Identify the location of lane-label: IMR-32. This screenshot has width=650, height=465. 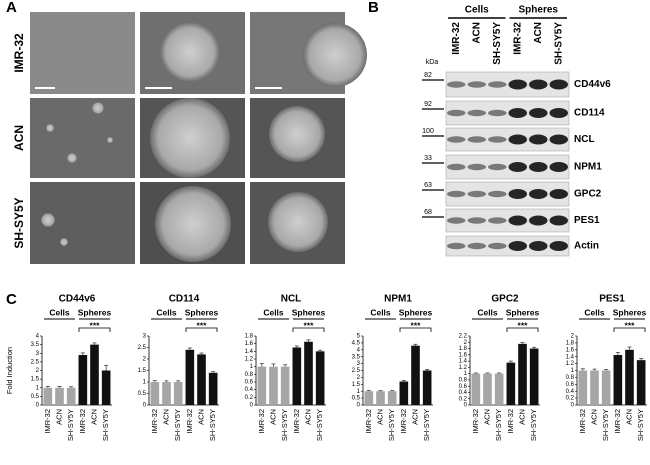
(517, 38).